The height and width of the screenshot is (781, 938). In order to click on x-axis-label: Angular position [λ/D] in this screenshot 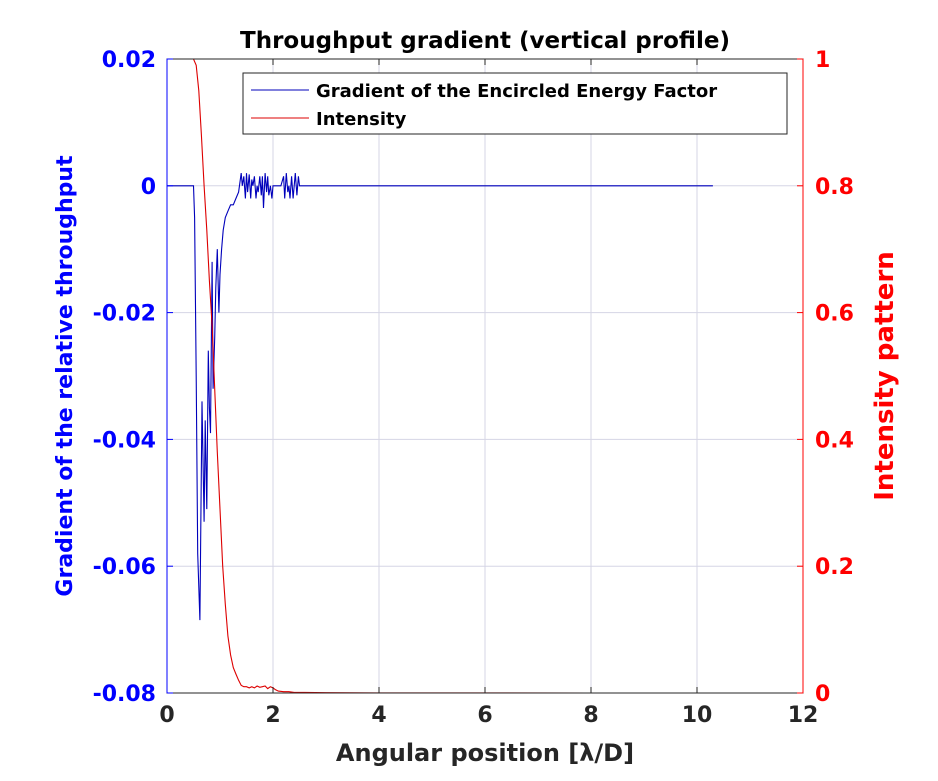, I will do `click(485, 753)`.